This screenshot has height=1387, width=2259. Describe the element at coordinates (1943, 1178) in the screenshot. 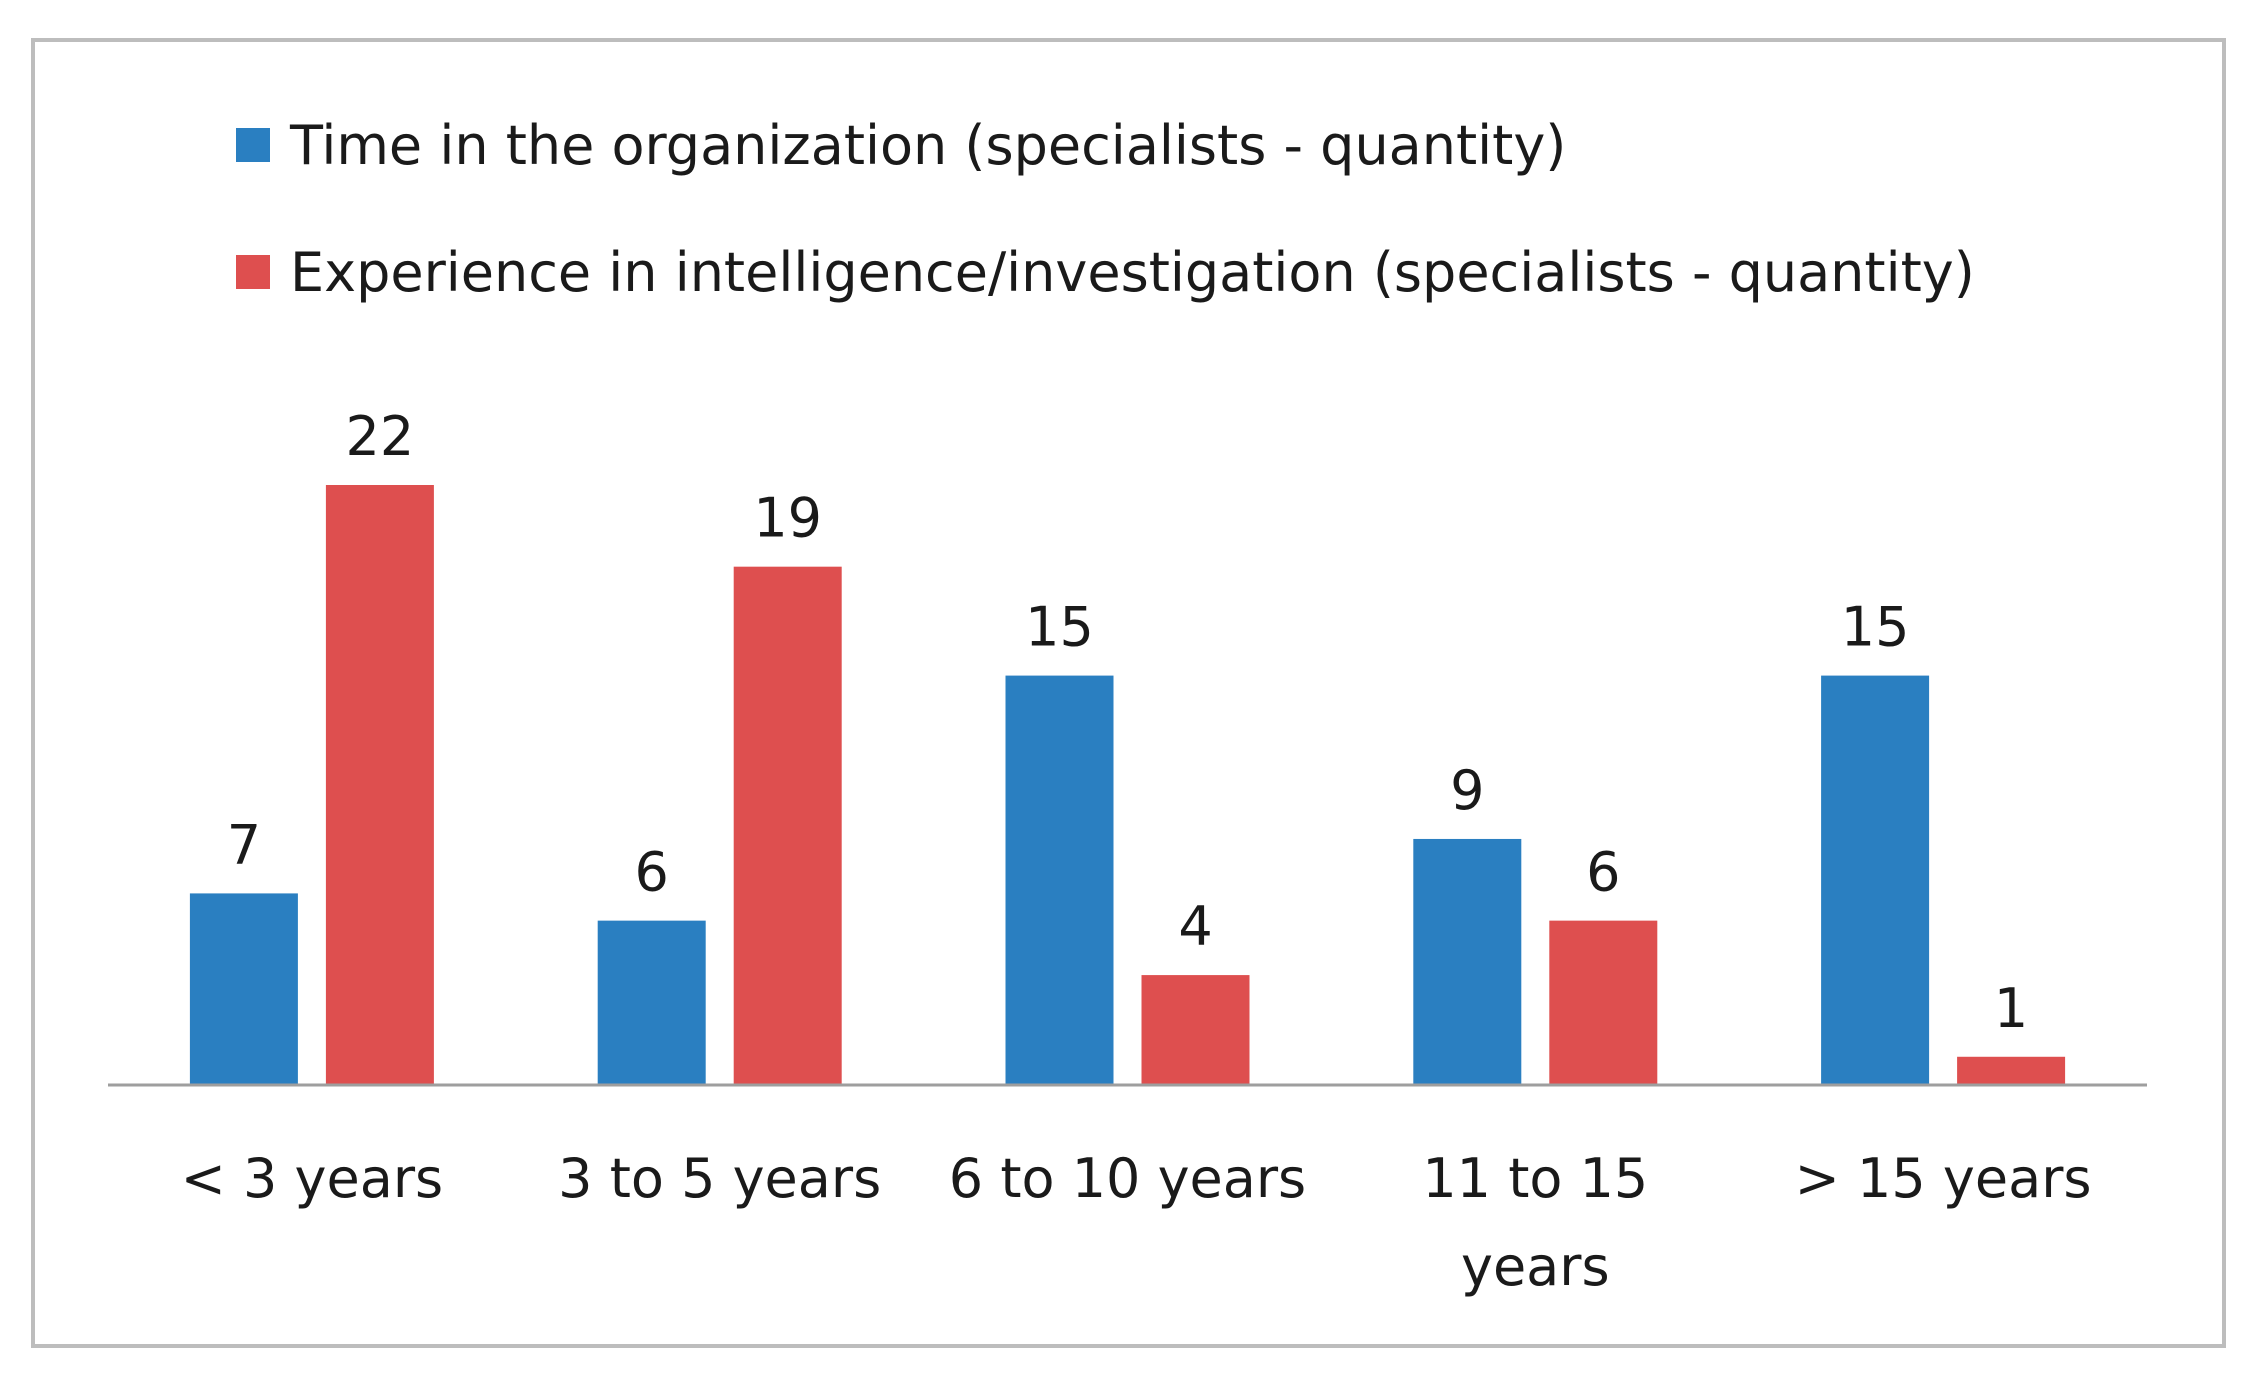

I see `category-label-5: > 15 years` at that location.